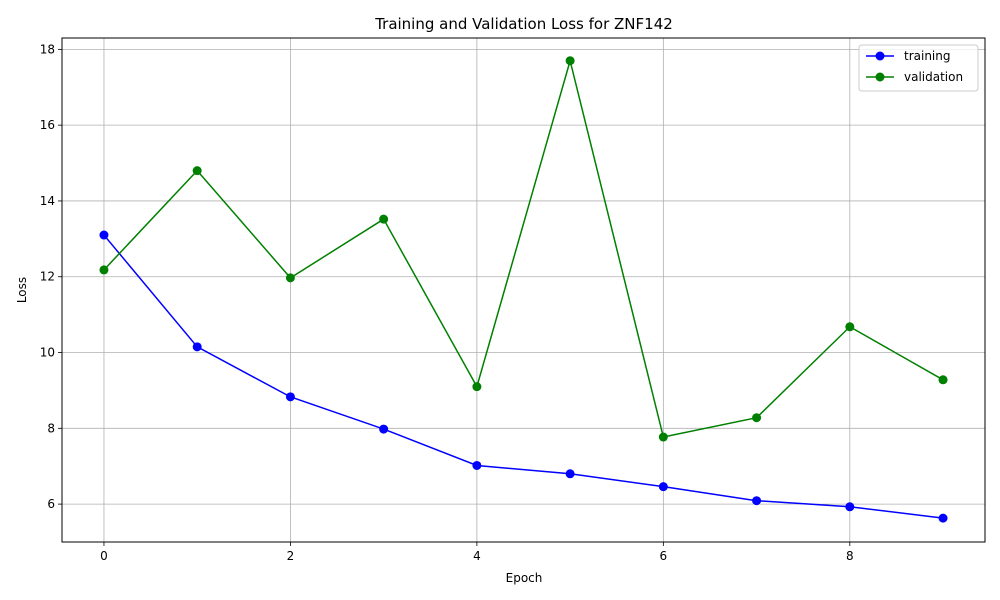 The height and width of the screenshot is (600, 1000). What do you see at coordinates (104, 556) in the screenshot?
I see `x-tick-label: 0` at bounding box center [104, 556].